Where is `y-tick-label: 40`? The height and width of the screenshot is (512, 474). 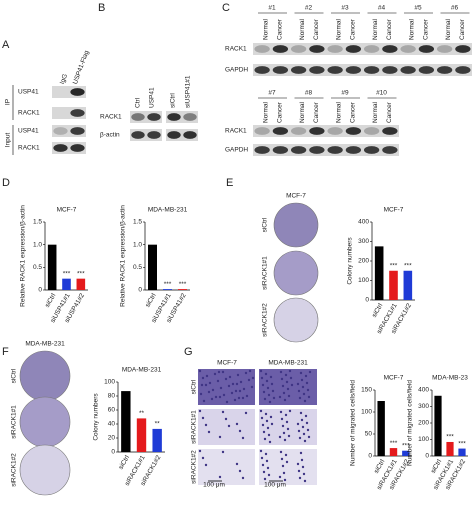
y-tick-label: 40 is located at coordinates (112, 424).